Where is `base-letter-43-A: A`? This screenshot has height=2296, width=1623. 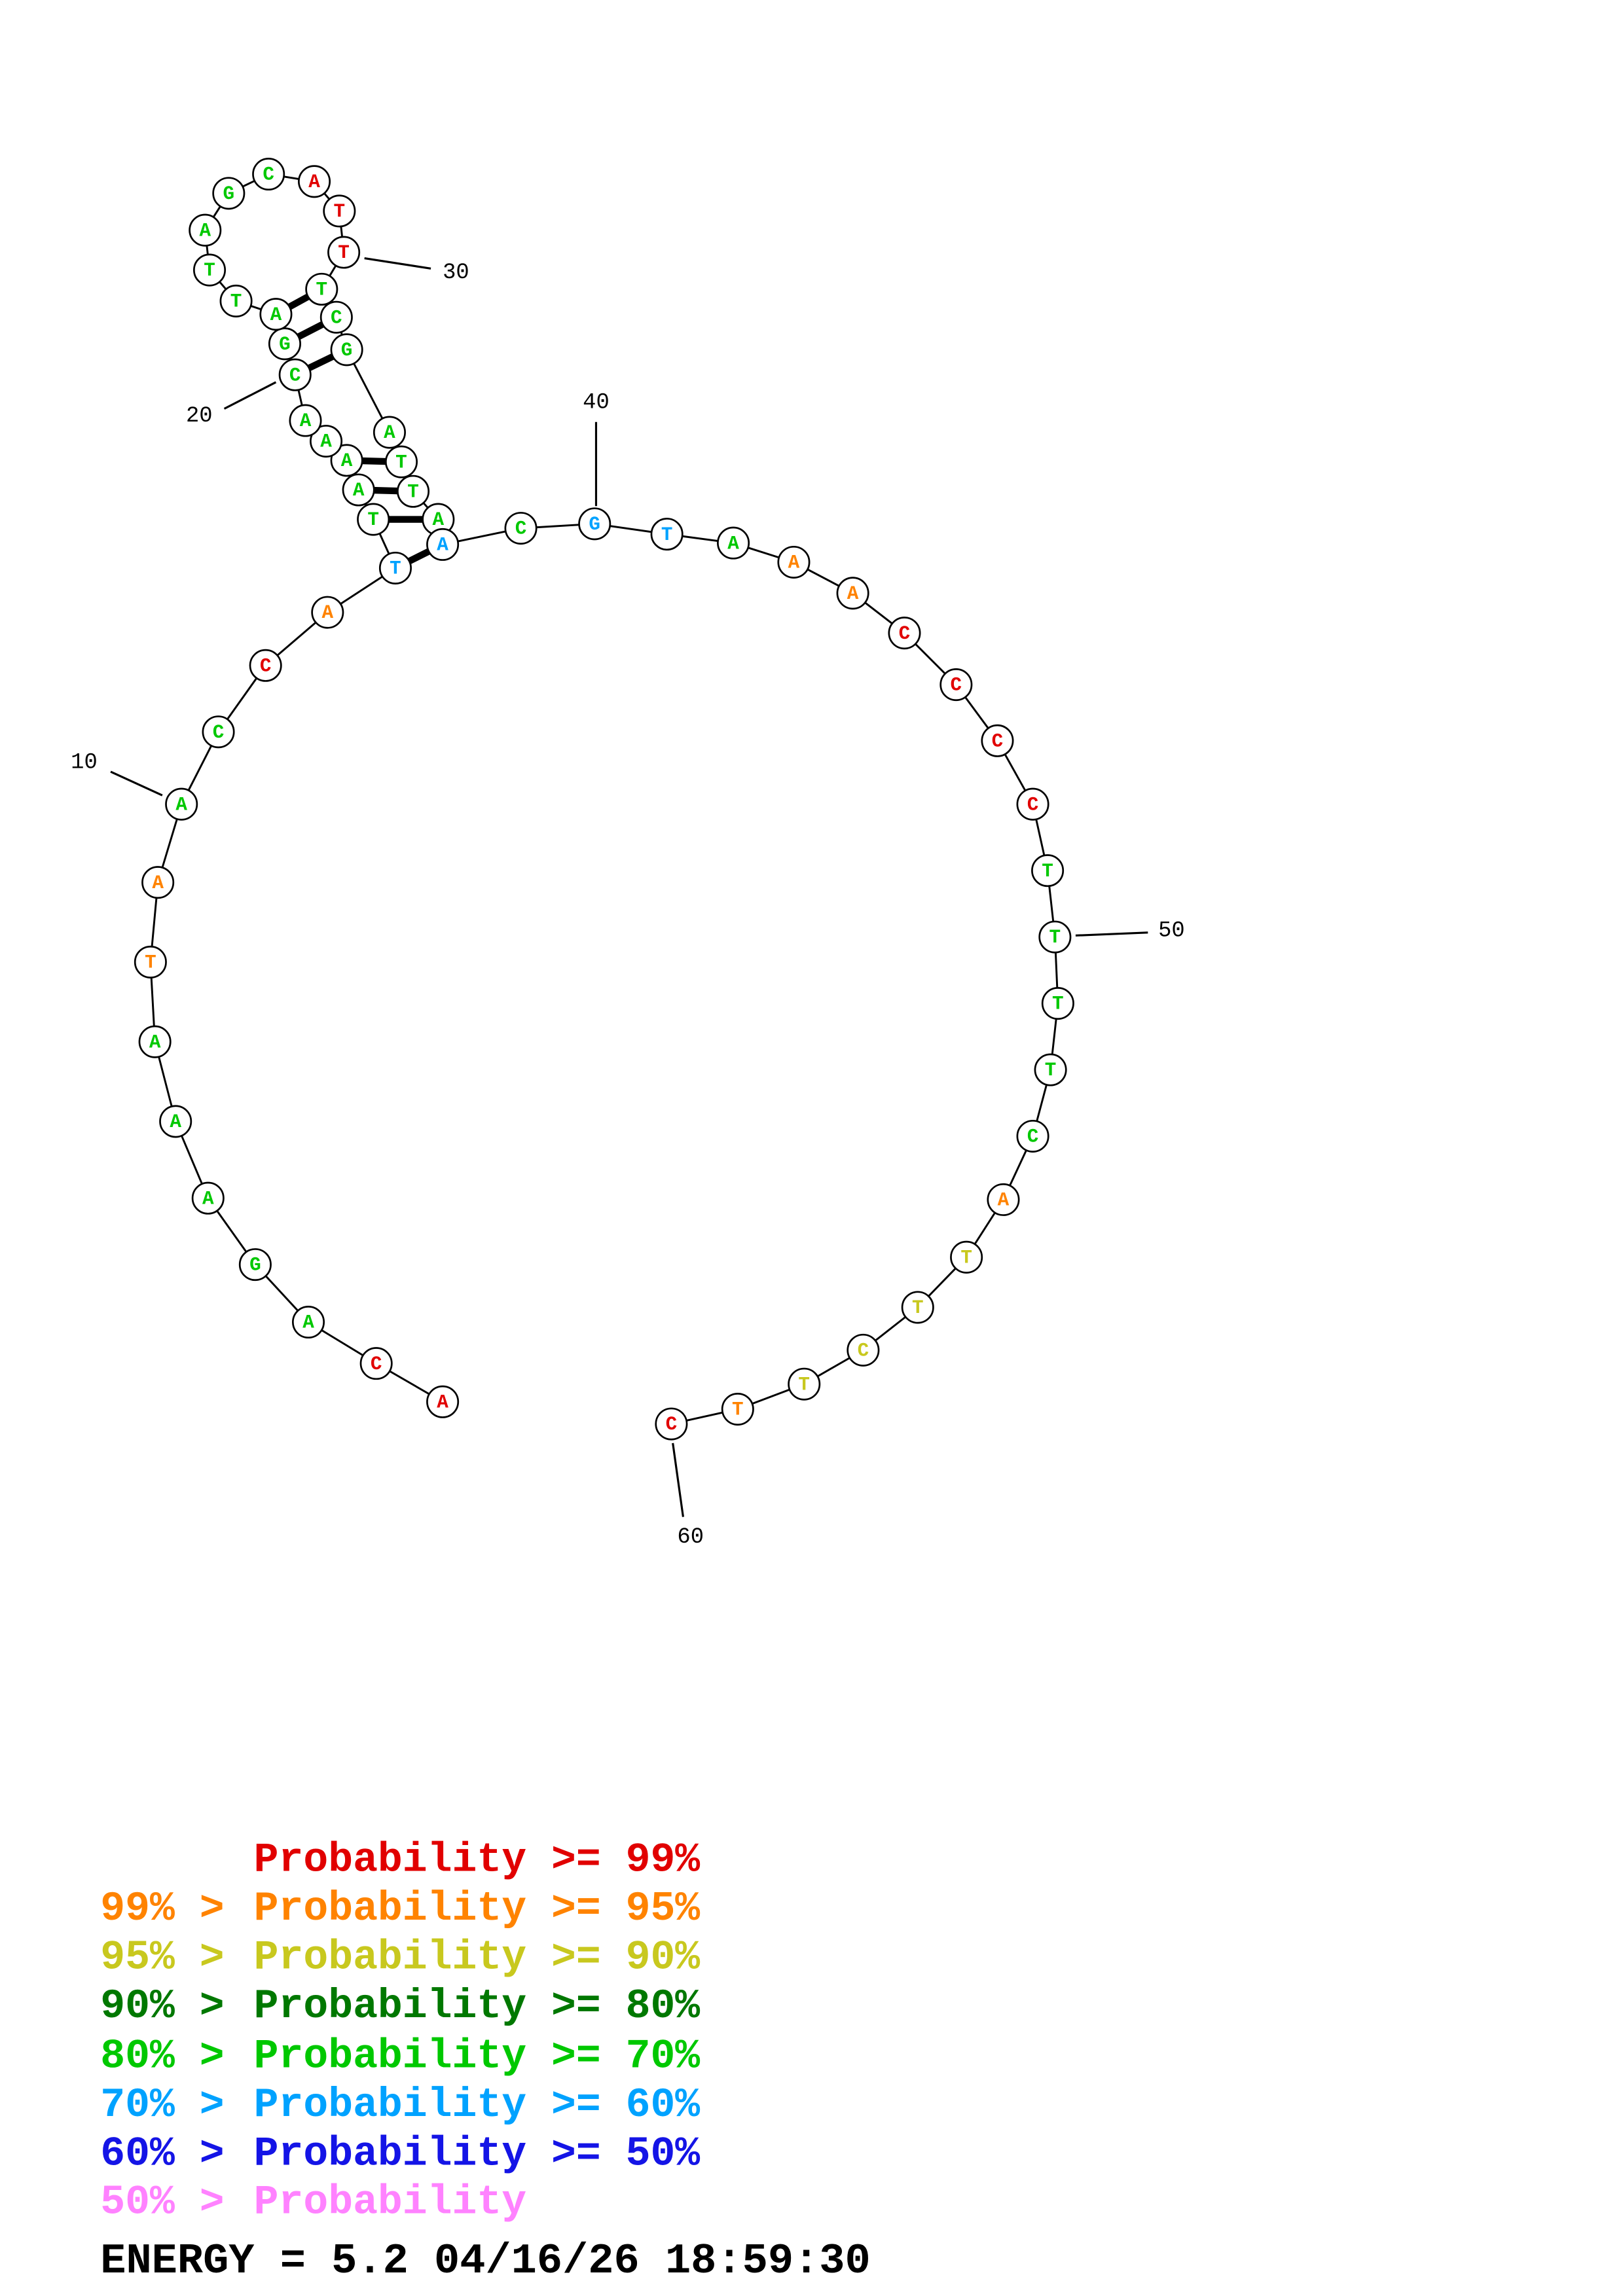 base-letter-43-A: A is located at coordinates (794, 563).